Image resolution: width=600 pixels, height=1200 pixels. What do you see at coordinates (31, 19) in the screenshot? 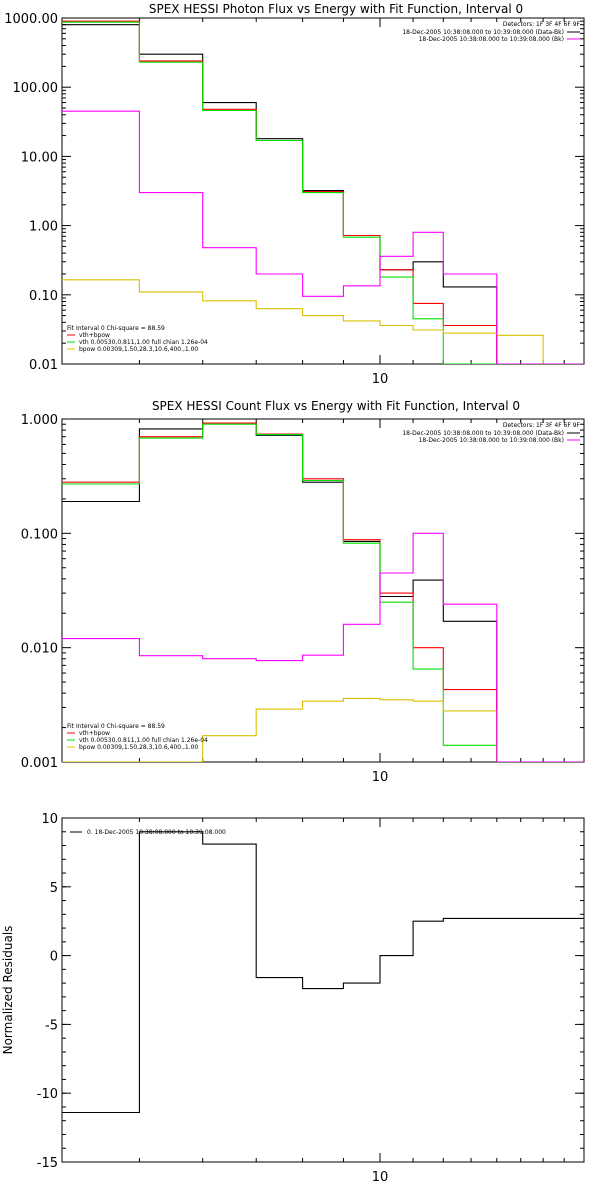
I see `y-tick-label: 1000.00` at bounding box center [31, 19].